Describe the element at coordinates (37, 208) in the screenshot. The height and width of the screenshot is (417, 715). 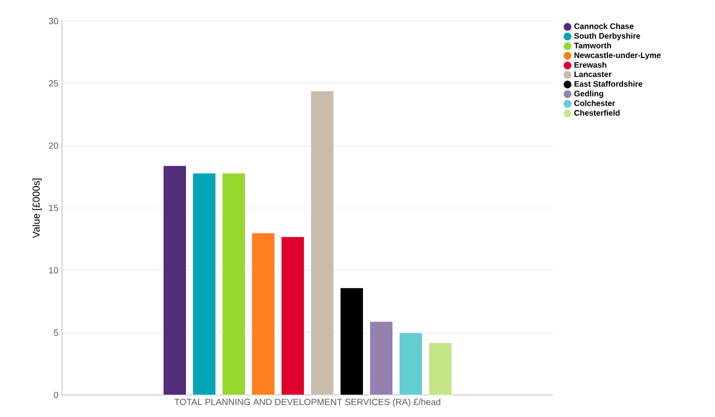
I see `y-axis-title: Value [£000s]` at that location.